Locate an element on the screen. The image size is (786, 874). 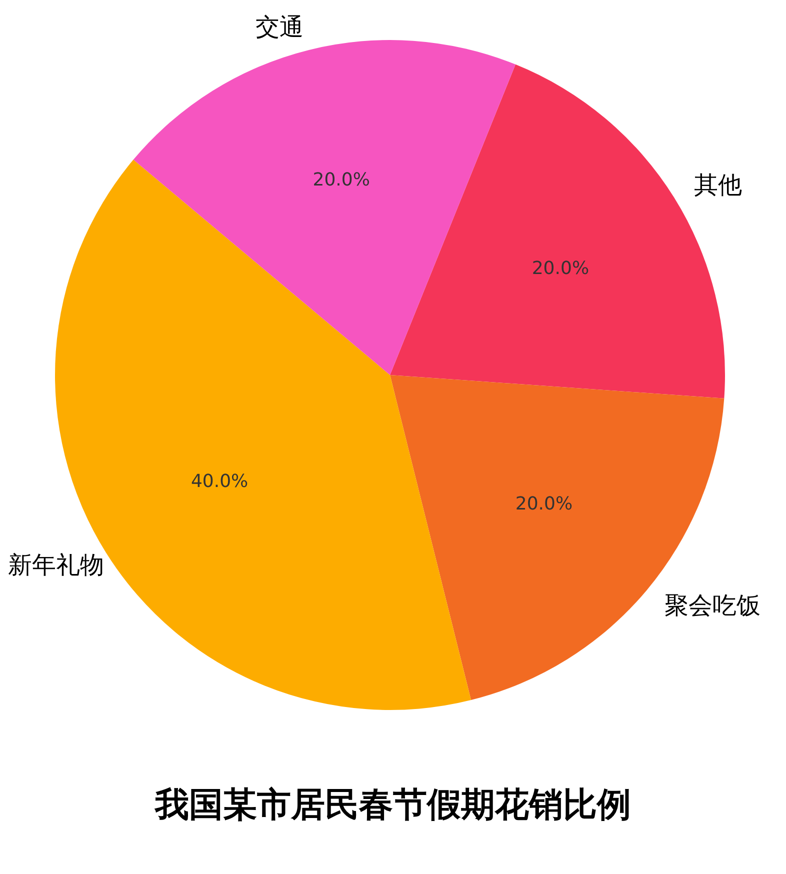
data-label: 40.0% is located at coordinates (219, 481).